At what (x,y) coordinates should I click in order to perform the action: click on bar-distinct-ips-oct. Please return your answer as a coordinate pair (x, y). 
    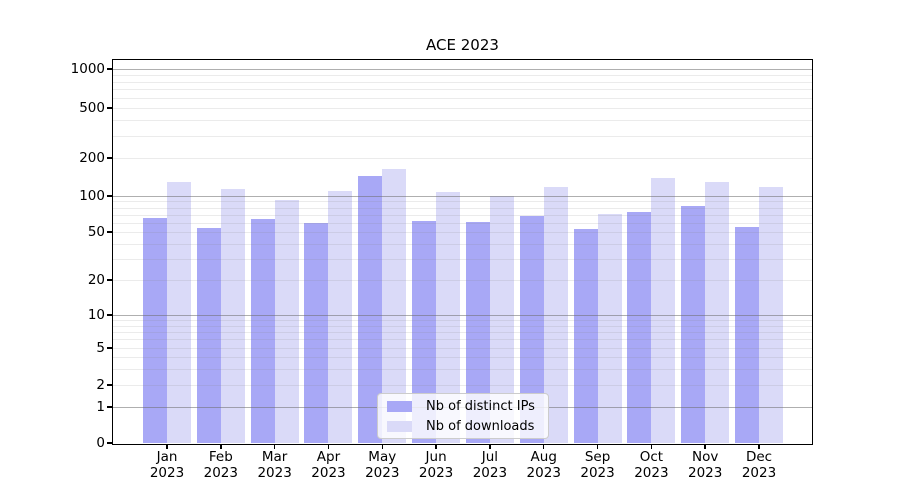
    Looking at the image, I should click on (639, 327).